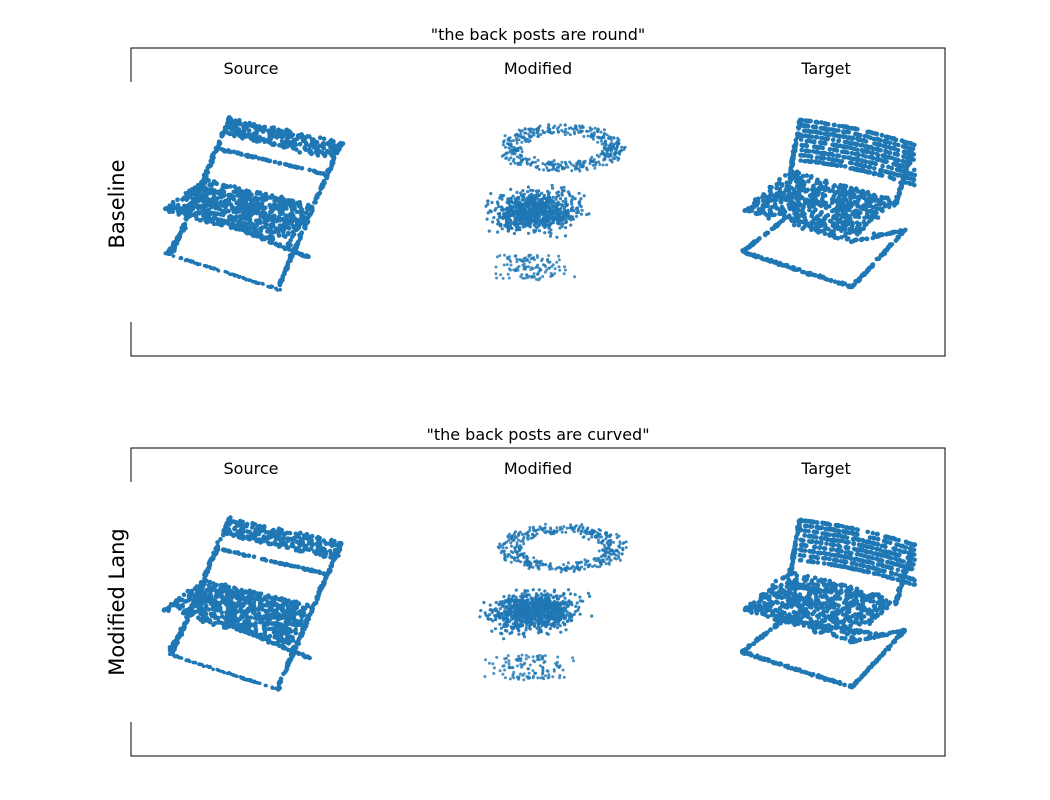 Image resolution: width=1050 pixels, height=800 pixels. I want to click on row-label: Modified Lang, so click(117, 602).